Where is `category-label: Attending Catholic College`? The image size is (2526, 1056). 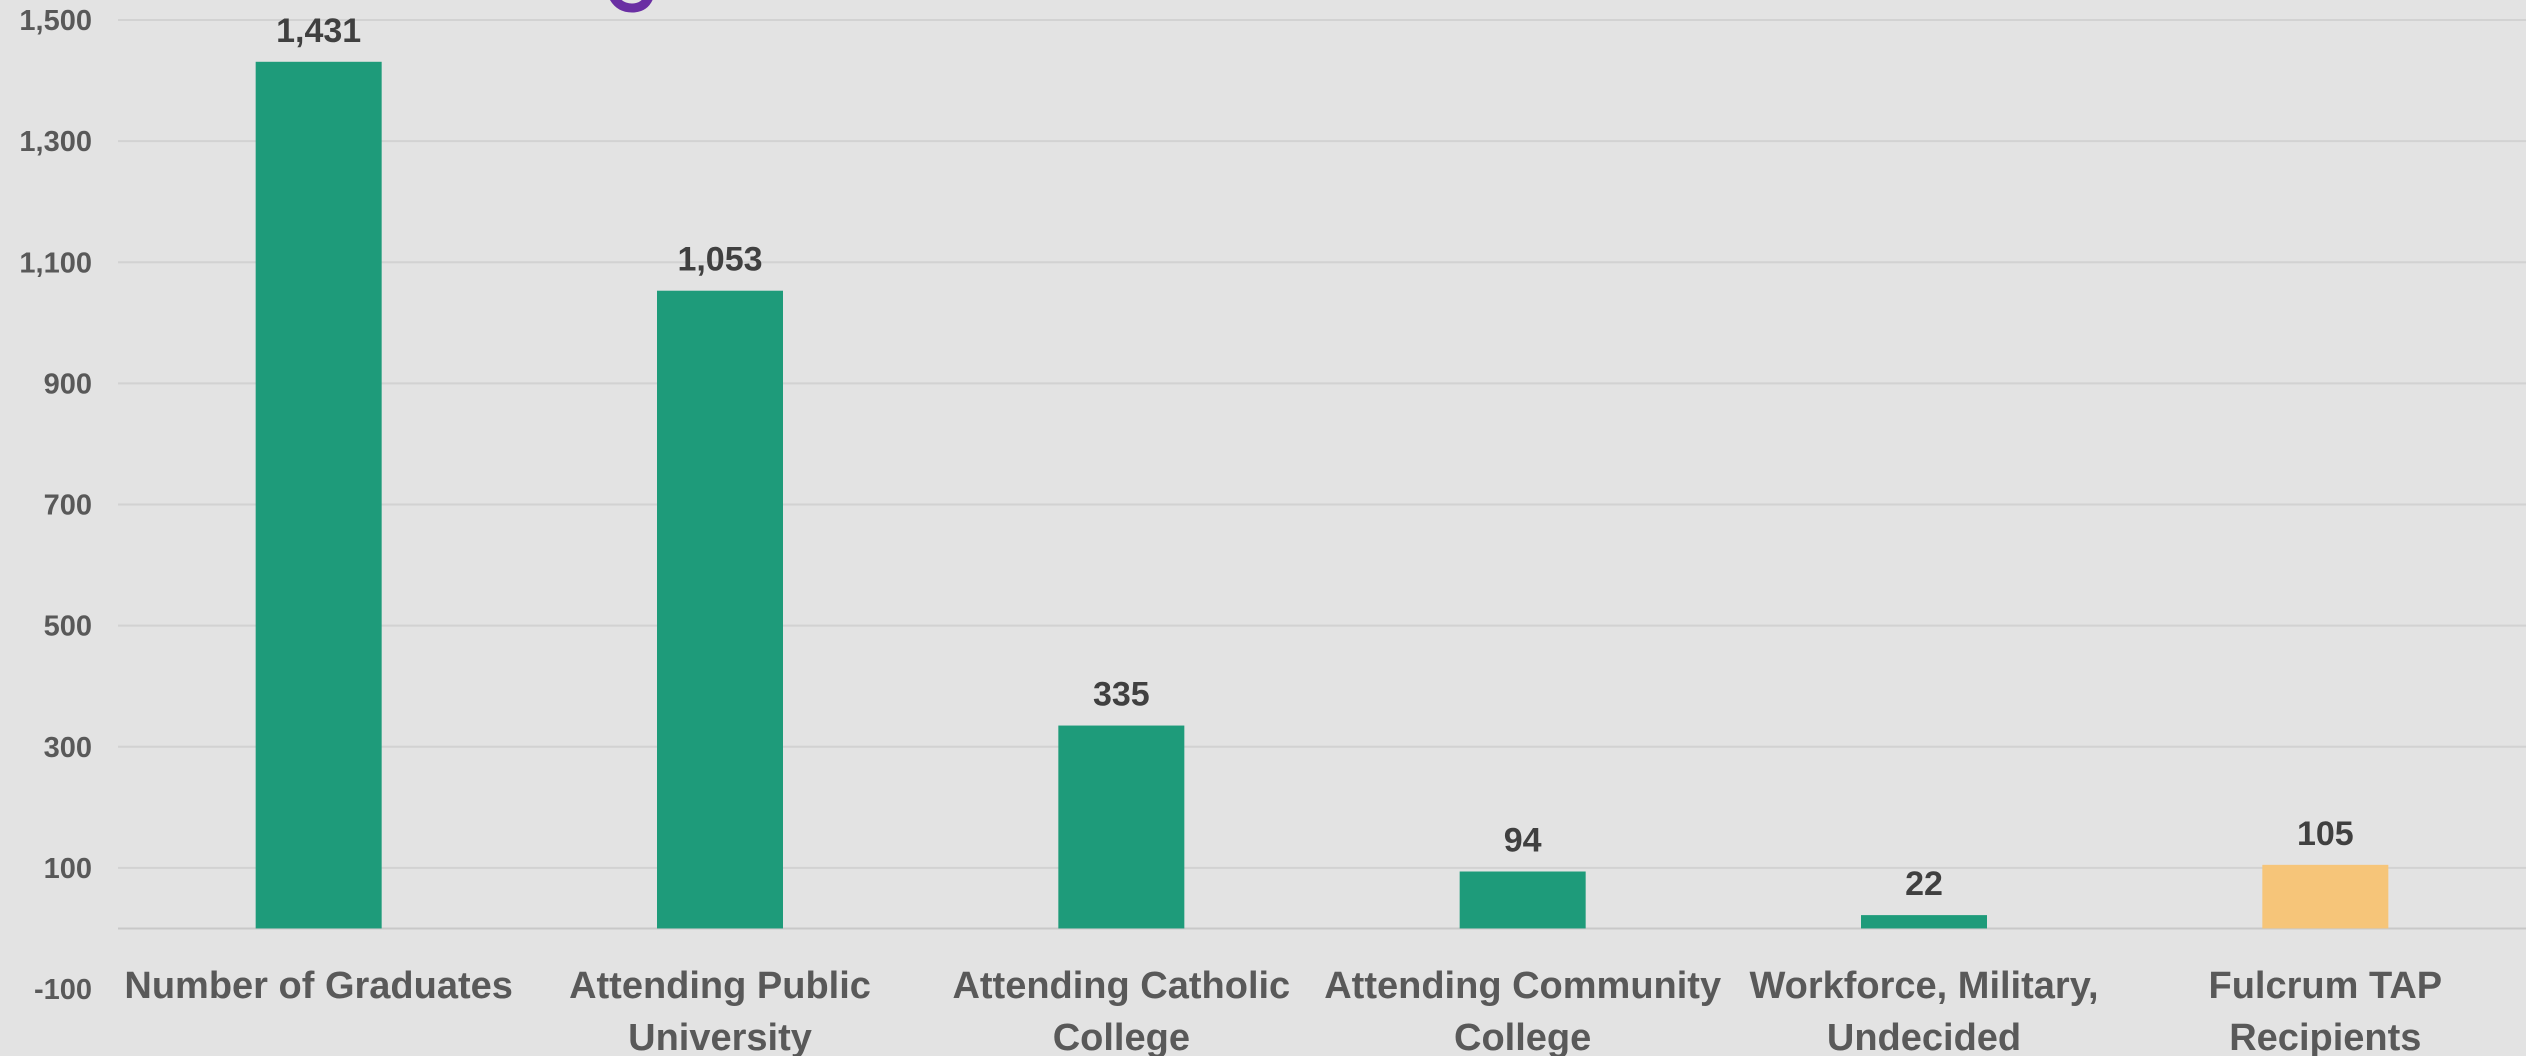 category-label: Attending Catholic College is located at coordinates (1121, 1010).